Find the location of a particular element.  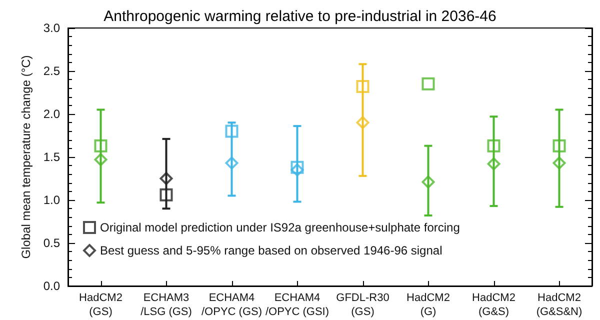

y-tick-label: 0.5 is located at coordinates (51, 243).